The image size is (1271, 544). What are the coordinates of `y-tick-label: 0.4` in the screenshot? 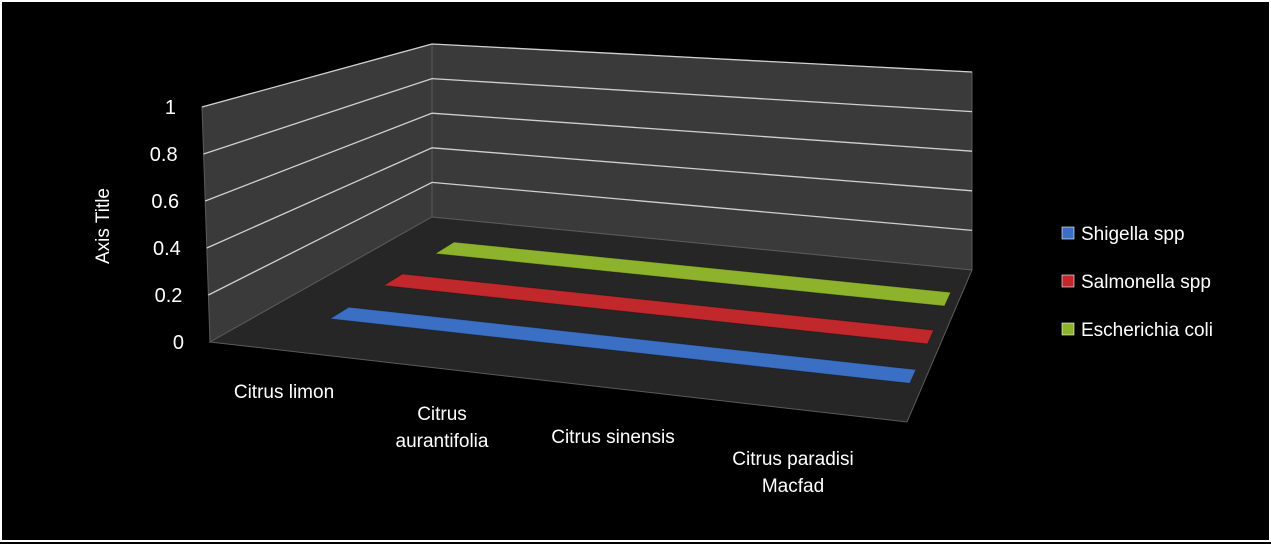 It's located at (167, 249).